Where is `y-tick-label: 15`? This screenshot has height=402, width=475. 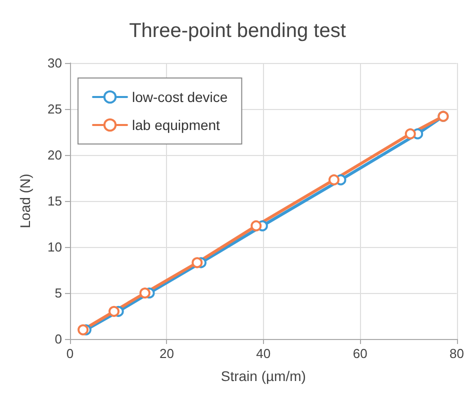 y-tick-label: 15 is located at coordinates (55, 201).